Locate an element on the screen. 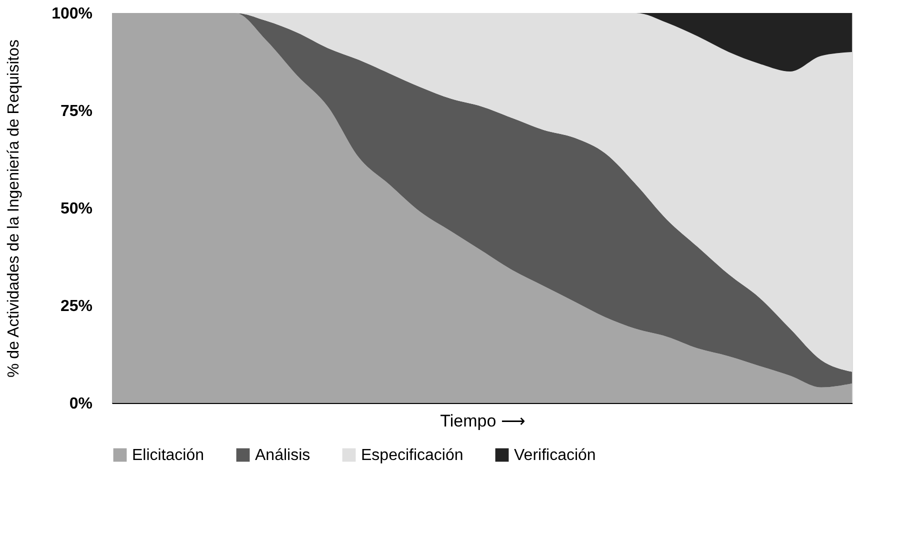  y-tick-label: 75% is located at coordinates (76, 111).